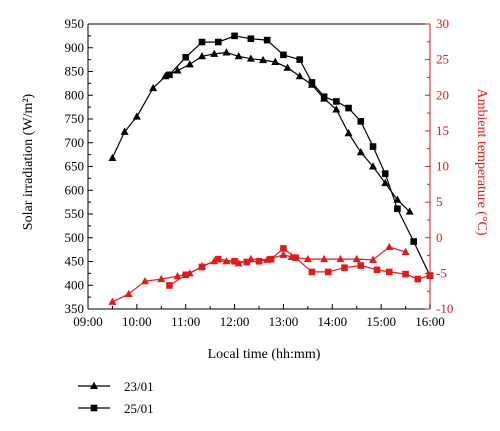 This screenshot has width=500, height=431. Describe the element at coordinates (75, 142) in the screenshot. I see `left-tick-label: 700` at that location.